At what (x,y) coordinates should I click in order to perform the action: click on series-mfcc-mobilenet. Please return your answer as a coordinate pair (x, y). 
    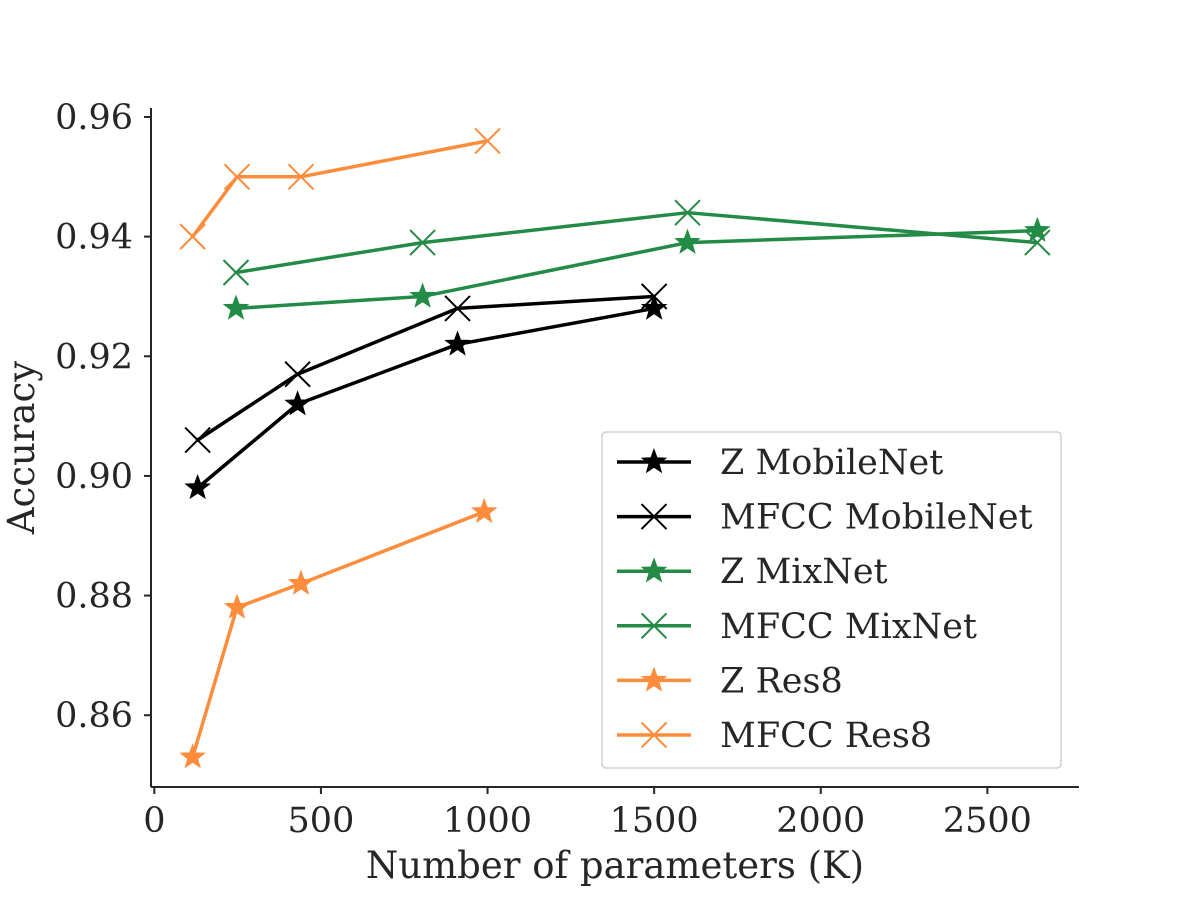
    Looking at the image, I should click on (426, 368).